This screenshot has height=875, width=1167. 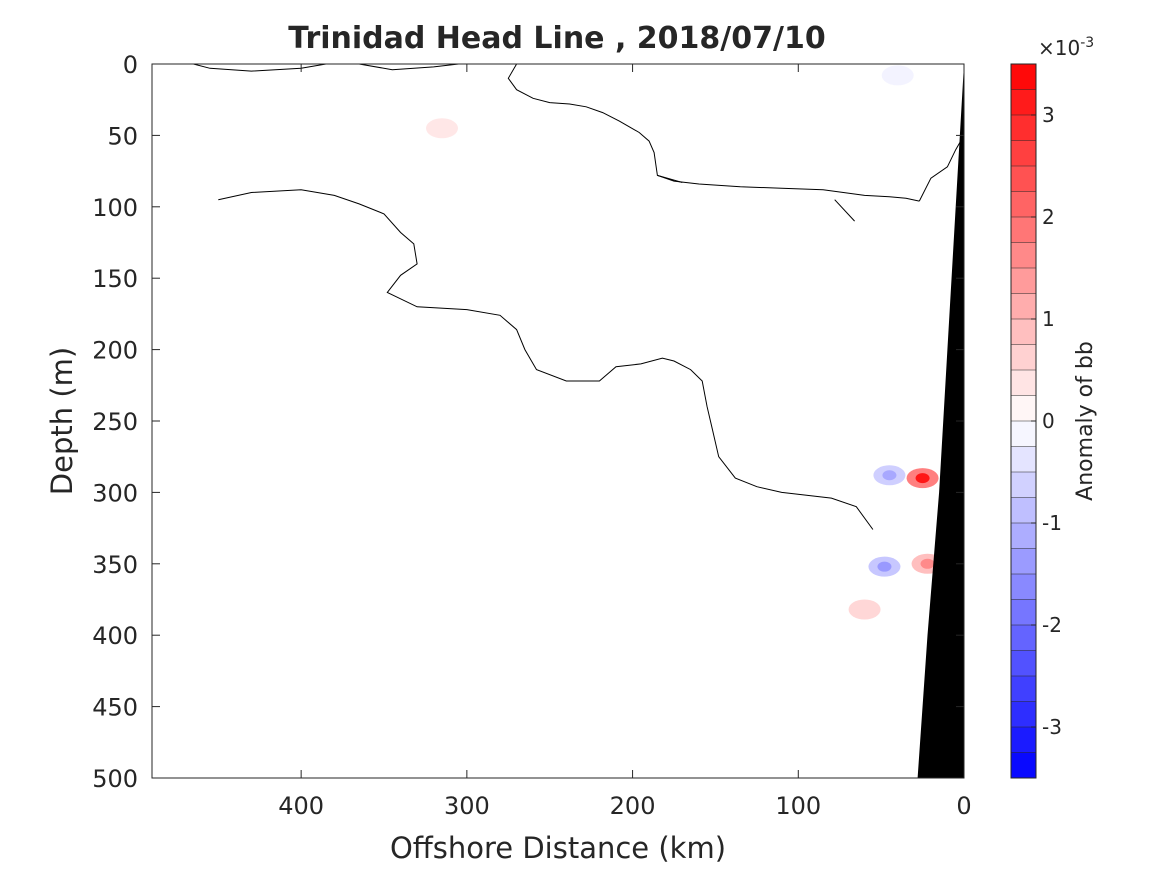 What do you see at coordinates (1048, 217) in the screenshot?
I see `colorbar-tick-label: 2` at bounding box center [1048, 217].